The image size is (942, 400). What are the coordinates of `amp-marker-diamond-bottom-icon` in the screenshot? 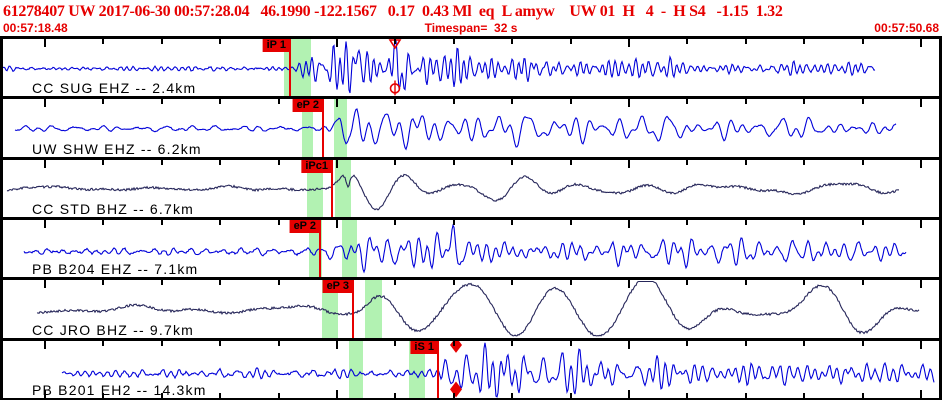 It's located at (456, 389).